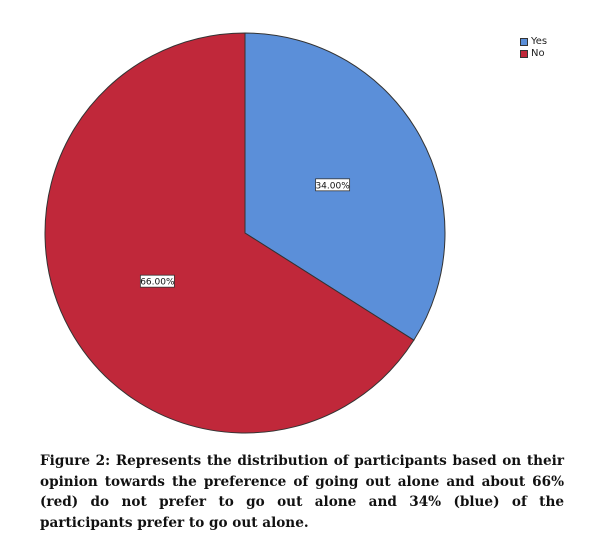  I want to click on legend-label-no: No, so click(538, 53).